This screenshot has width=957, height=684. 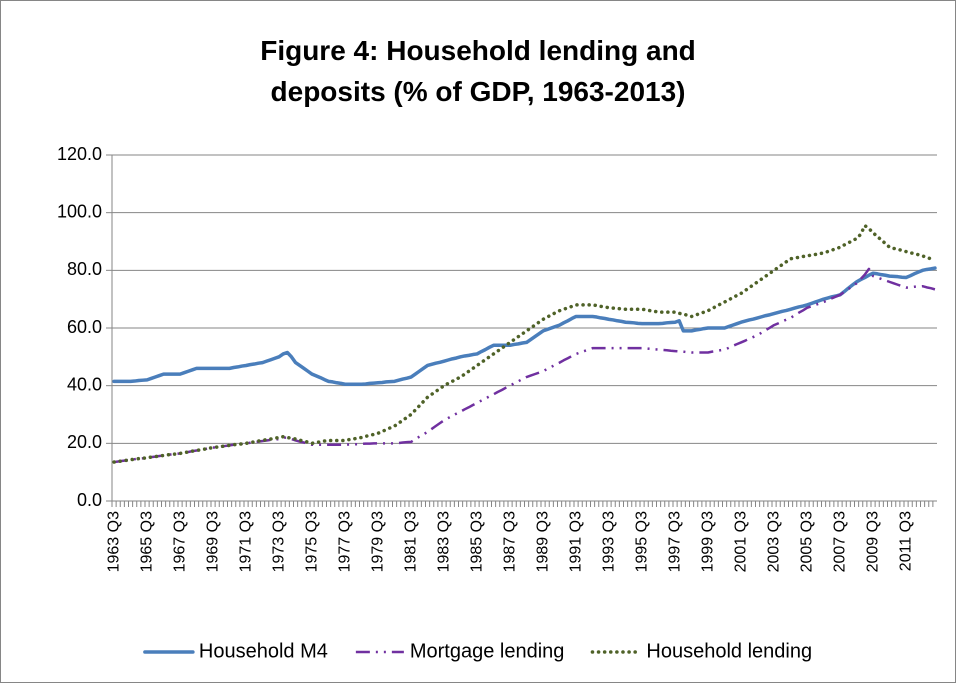 What do you see at coordinates (575, 541) in the screenshot?
I see `x-tick-label: 1991 Q3` at bounding box center [575, 541].